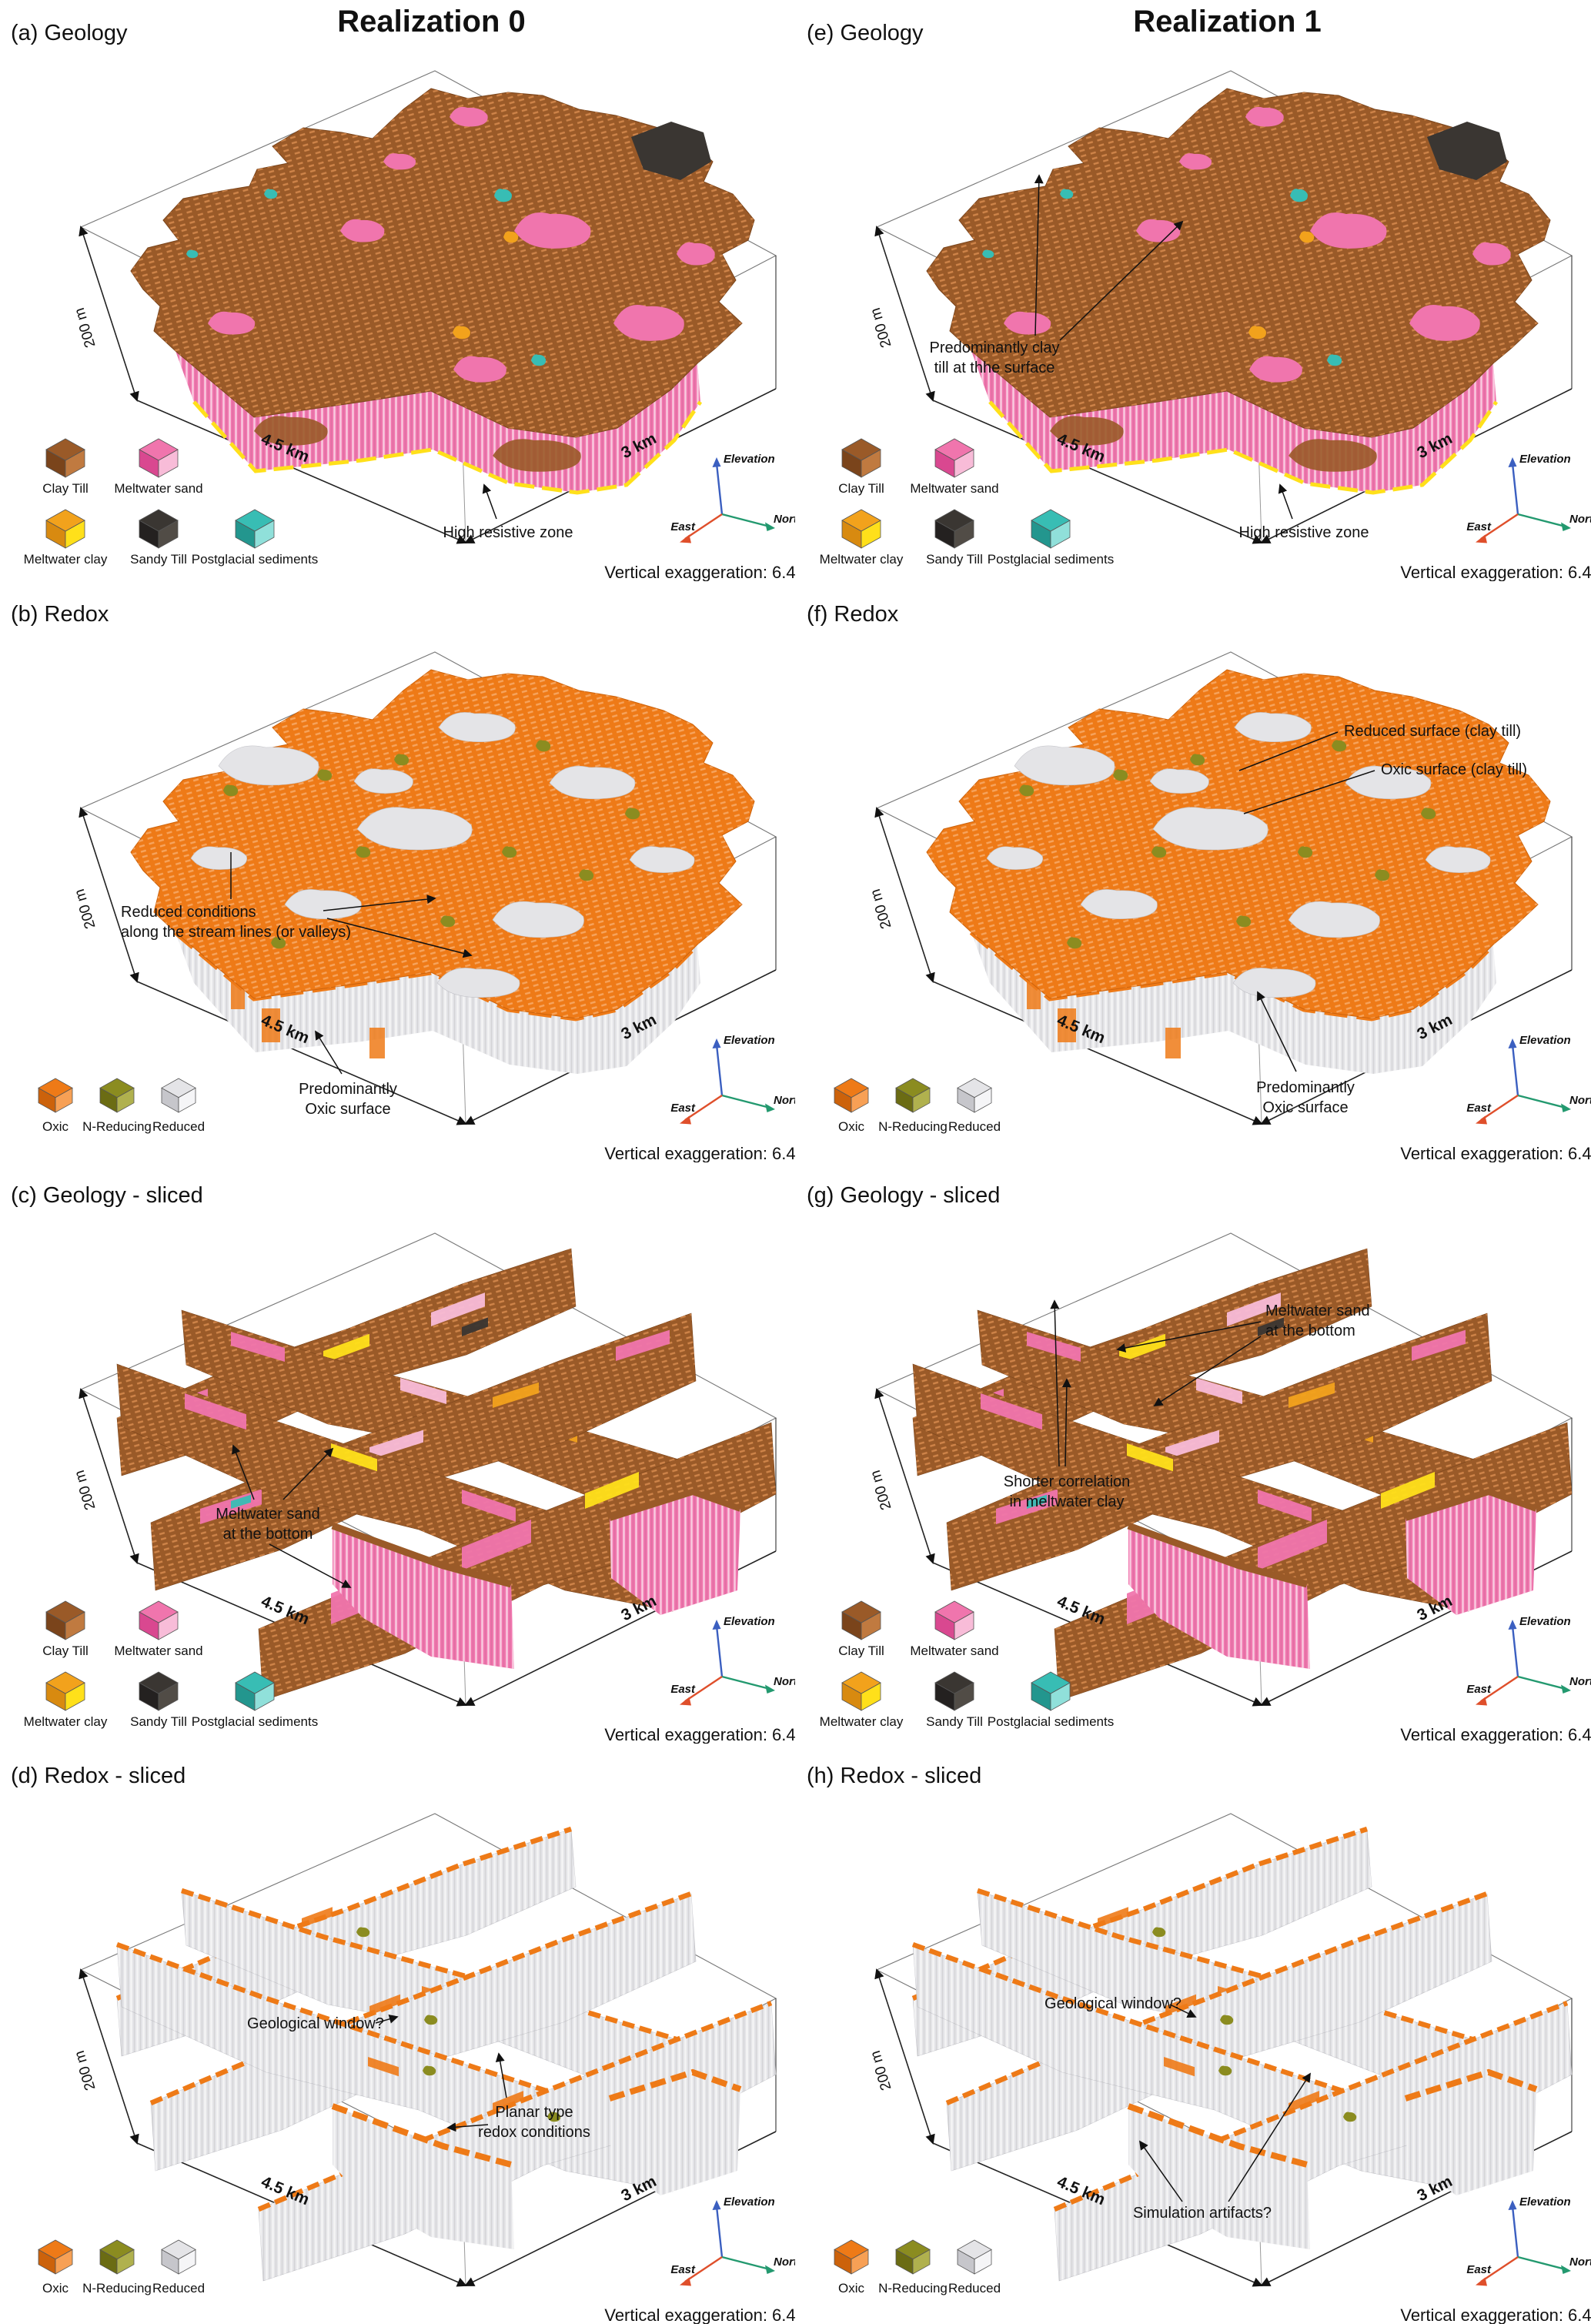 This screenshot has width=1591, height=2324. Describe the element at coordinates (903, 1195) in the screenshot. I see `panel-title: (g) Geology - sliced` at that location.